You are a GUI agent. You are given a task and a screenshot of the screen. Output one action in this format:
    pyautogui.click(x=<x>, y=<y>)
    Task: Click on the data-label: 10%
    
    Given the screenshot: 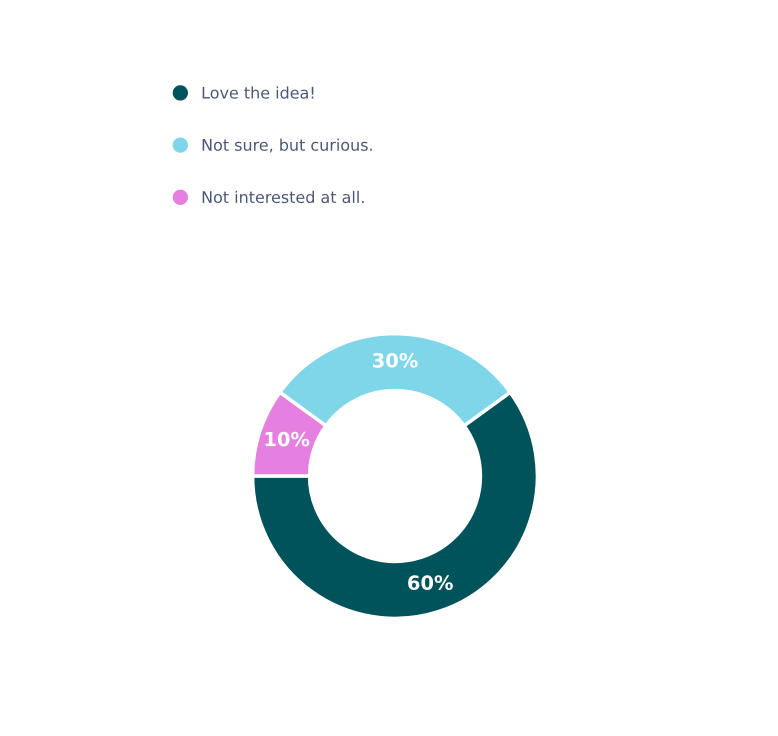 What is the action you would take?
    pyautogui.click(x=288, y=439)
    